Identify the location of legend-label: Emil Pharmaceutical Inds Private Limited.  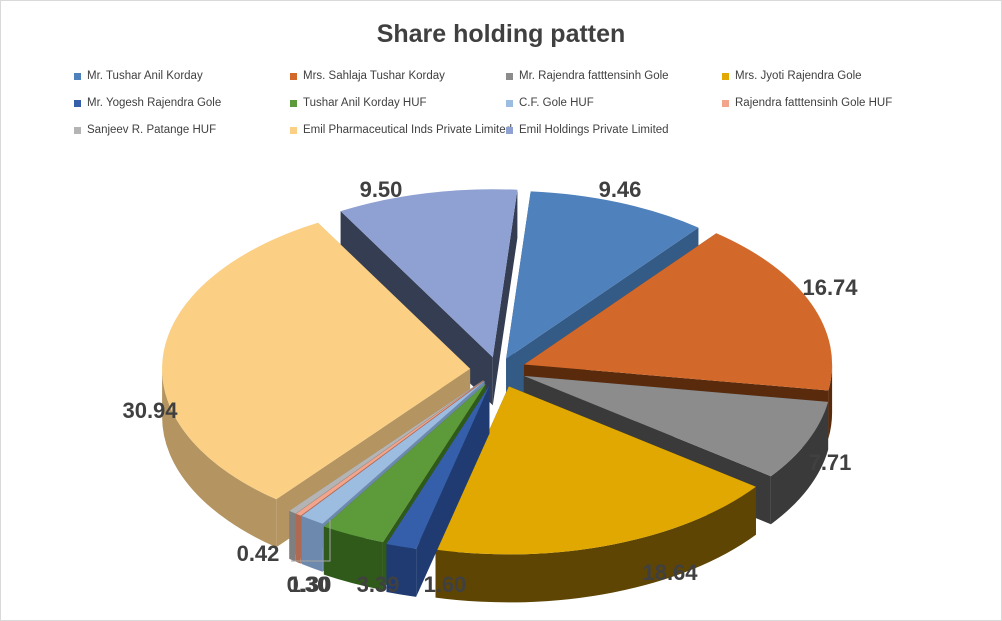
(407, 130).